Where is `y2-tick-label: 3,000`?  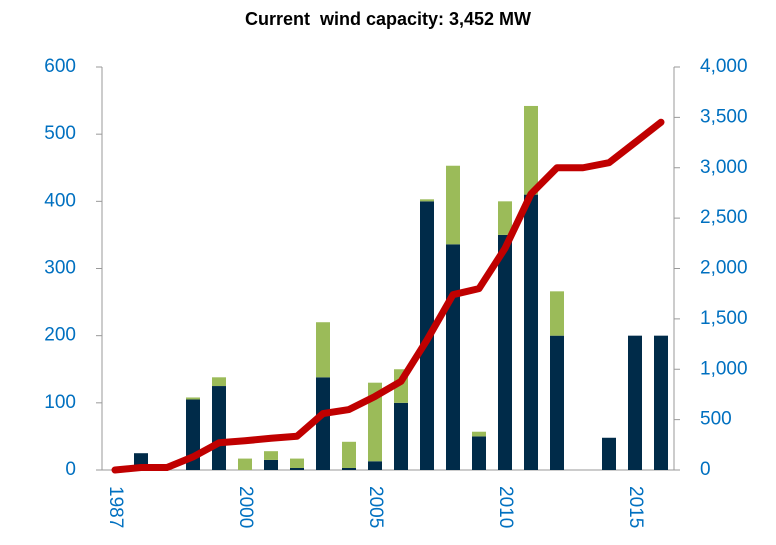 y2-tick-label: 3,000 is located at coordinates (724, 167).